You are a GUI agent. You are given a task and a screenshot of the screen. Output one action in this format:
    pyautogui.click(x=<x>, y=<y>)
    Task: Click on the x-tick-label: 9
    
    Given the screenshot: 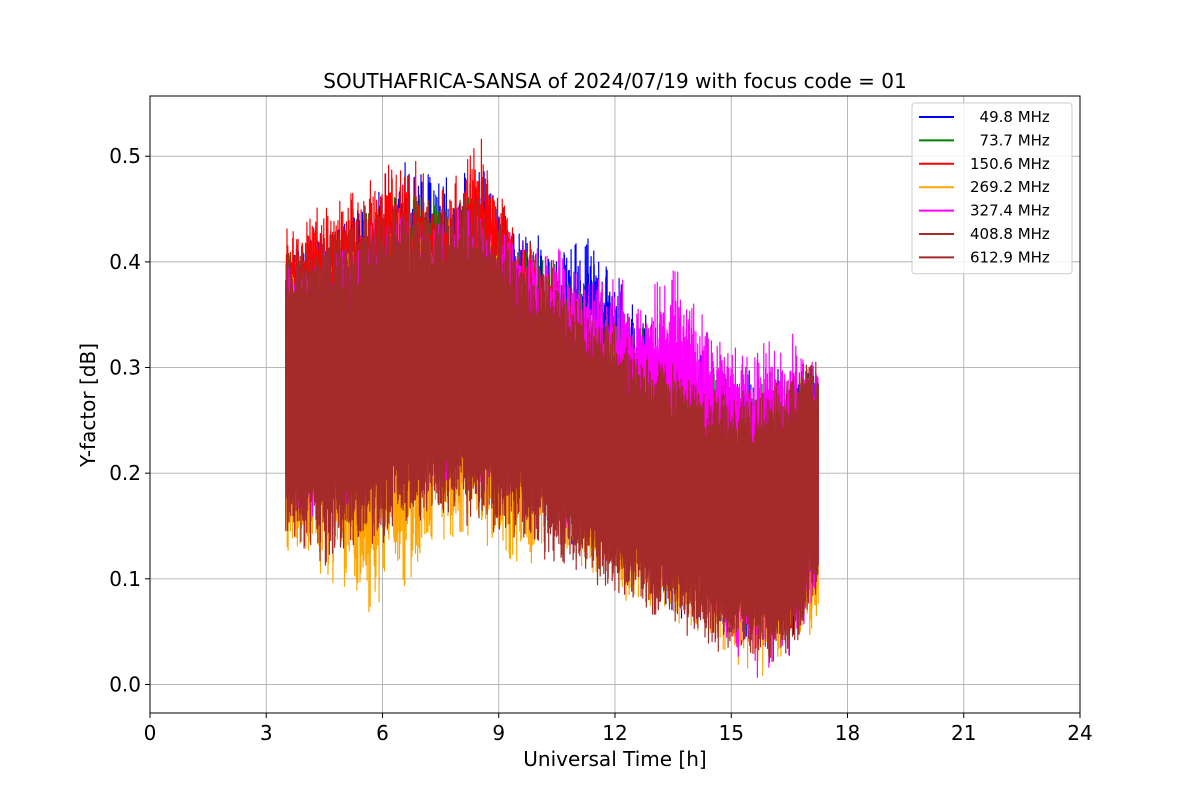 What is the action you would take?
    pyautogui.click(x=498, y=733)
    